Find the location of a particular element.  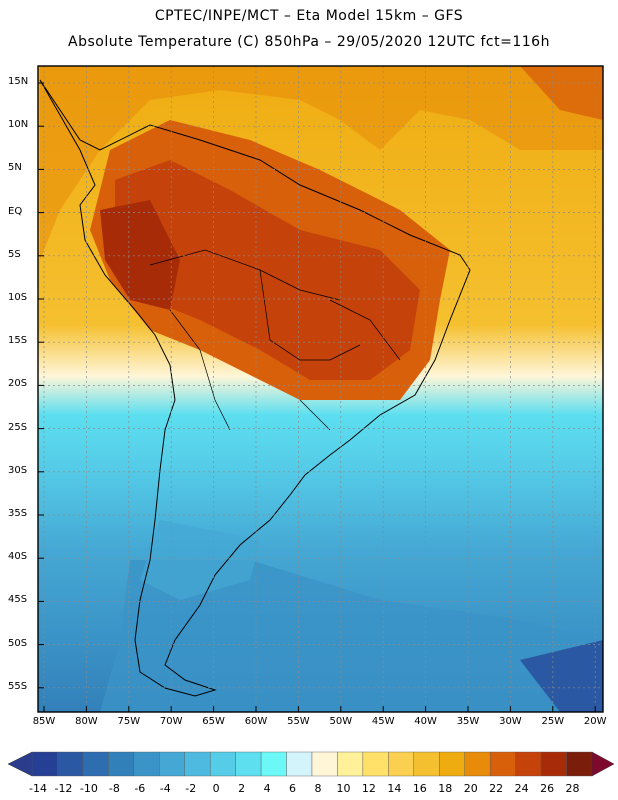

lon-label: 65W is located at coordinates (213, 721).